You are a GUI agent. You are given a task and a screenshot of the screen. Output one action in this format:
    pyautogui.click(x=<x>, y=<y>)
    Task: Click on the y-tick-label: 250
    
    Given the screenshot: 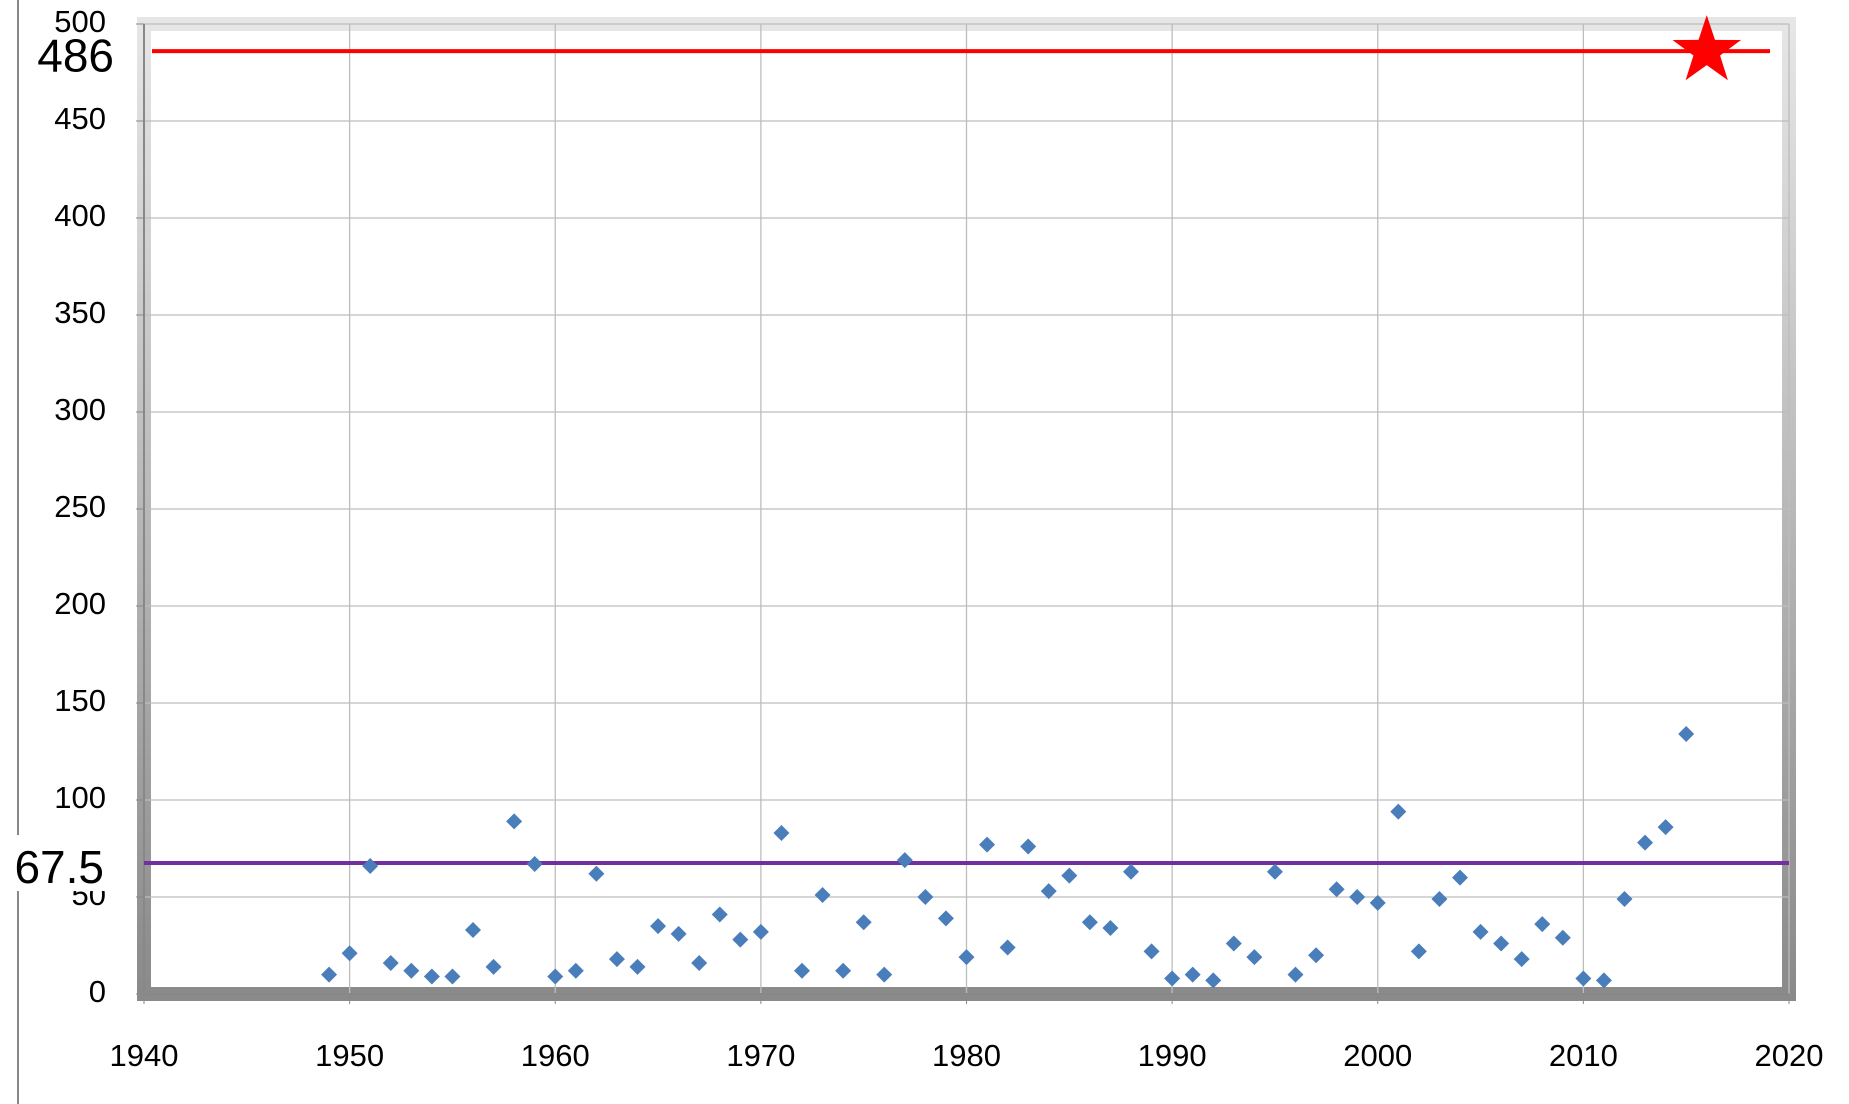 What is the action you would take?
    pyautogui.click(x=80, y=506)
    